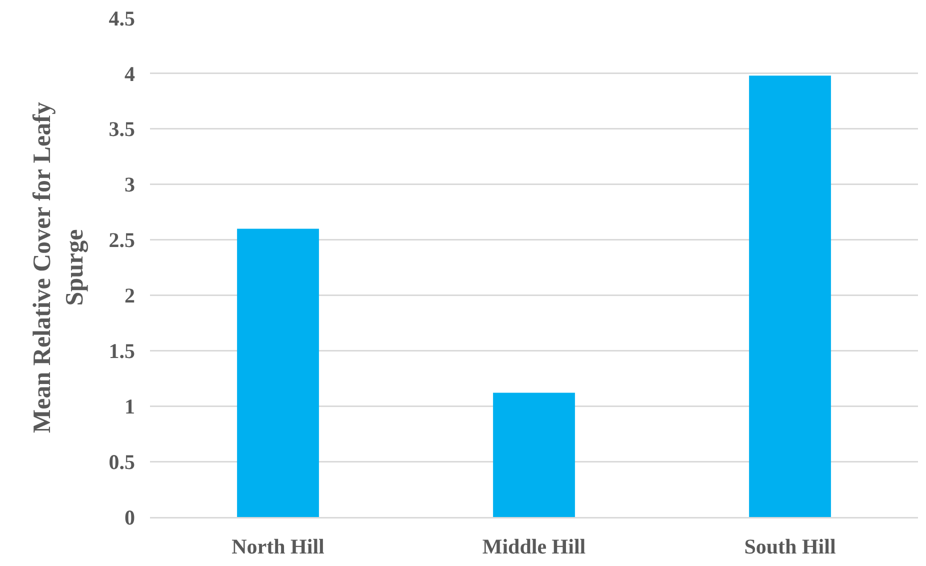 The width and height of the screenshot is (926, 566). I want to click on y-tick-label: 3.5, so click(121, 129).